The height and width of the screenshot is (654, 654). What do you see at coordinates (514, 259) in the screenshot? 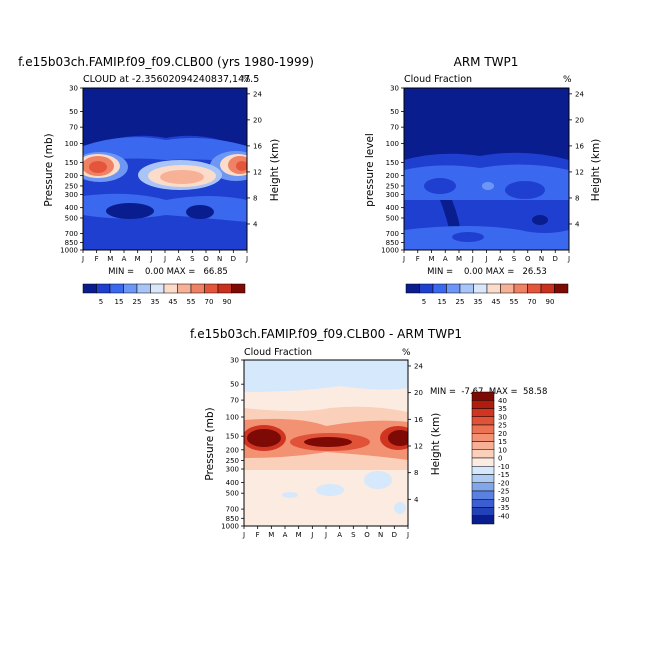
I see `panel-obs-xtick-label: S` at bounding box center [514, 259].